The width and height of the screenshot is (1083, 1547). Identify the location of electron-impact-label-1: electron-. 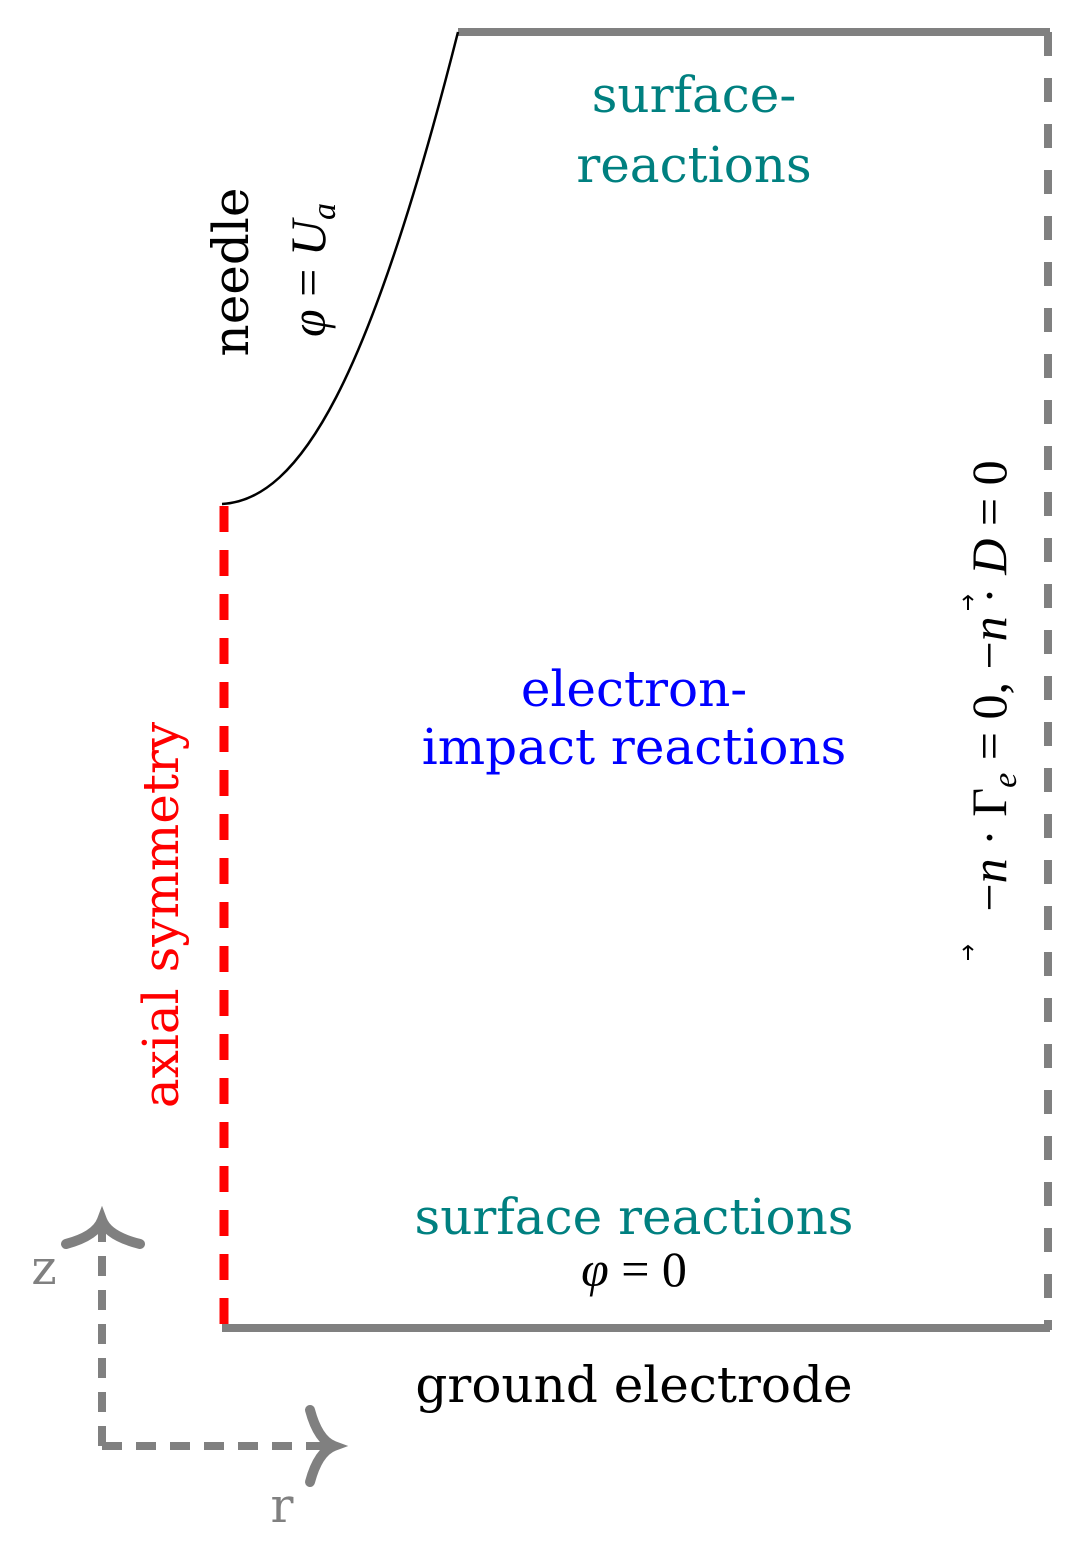
(634, 689).